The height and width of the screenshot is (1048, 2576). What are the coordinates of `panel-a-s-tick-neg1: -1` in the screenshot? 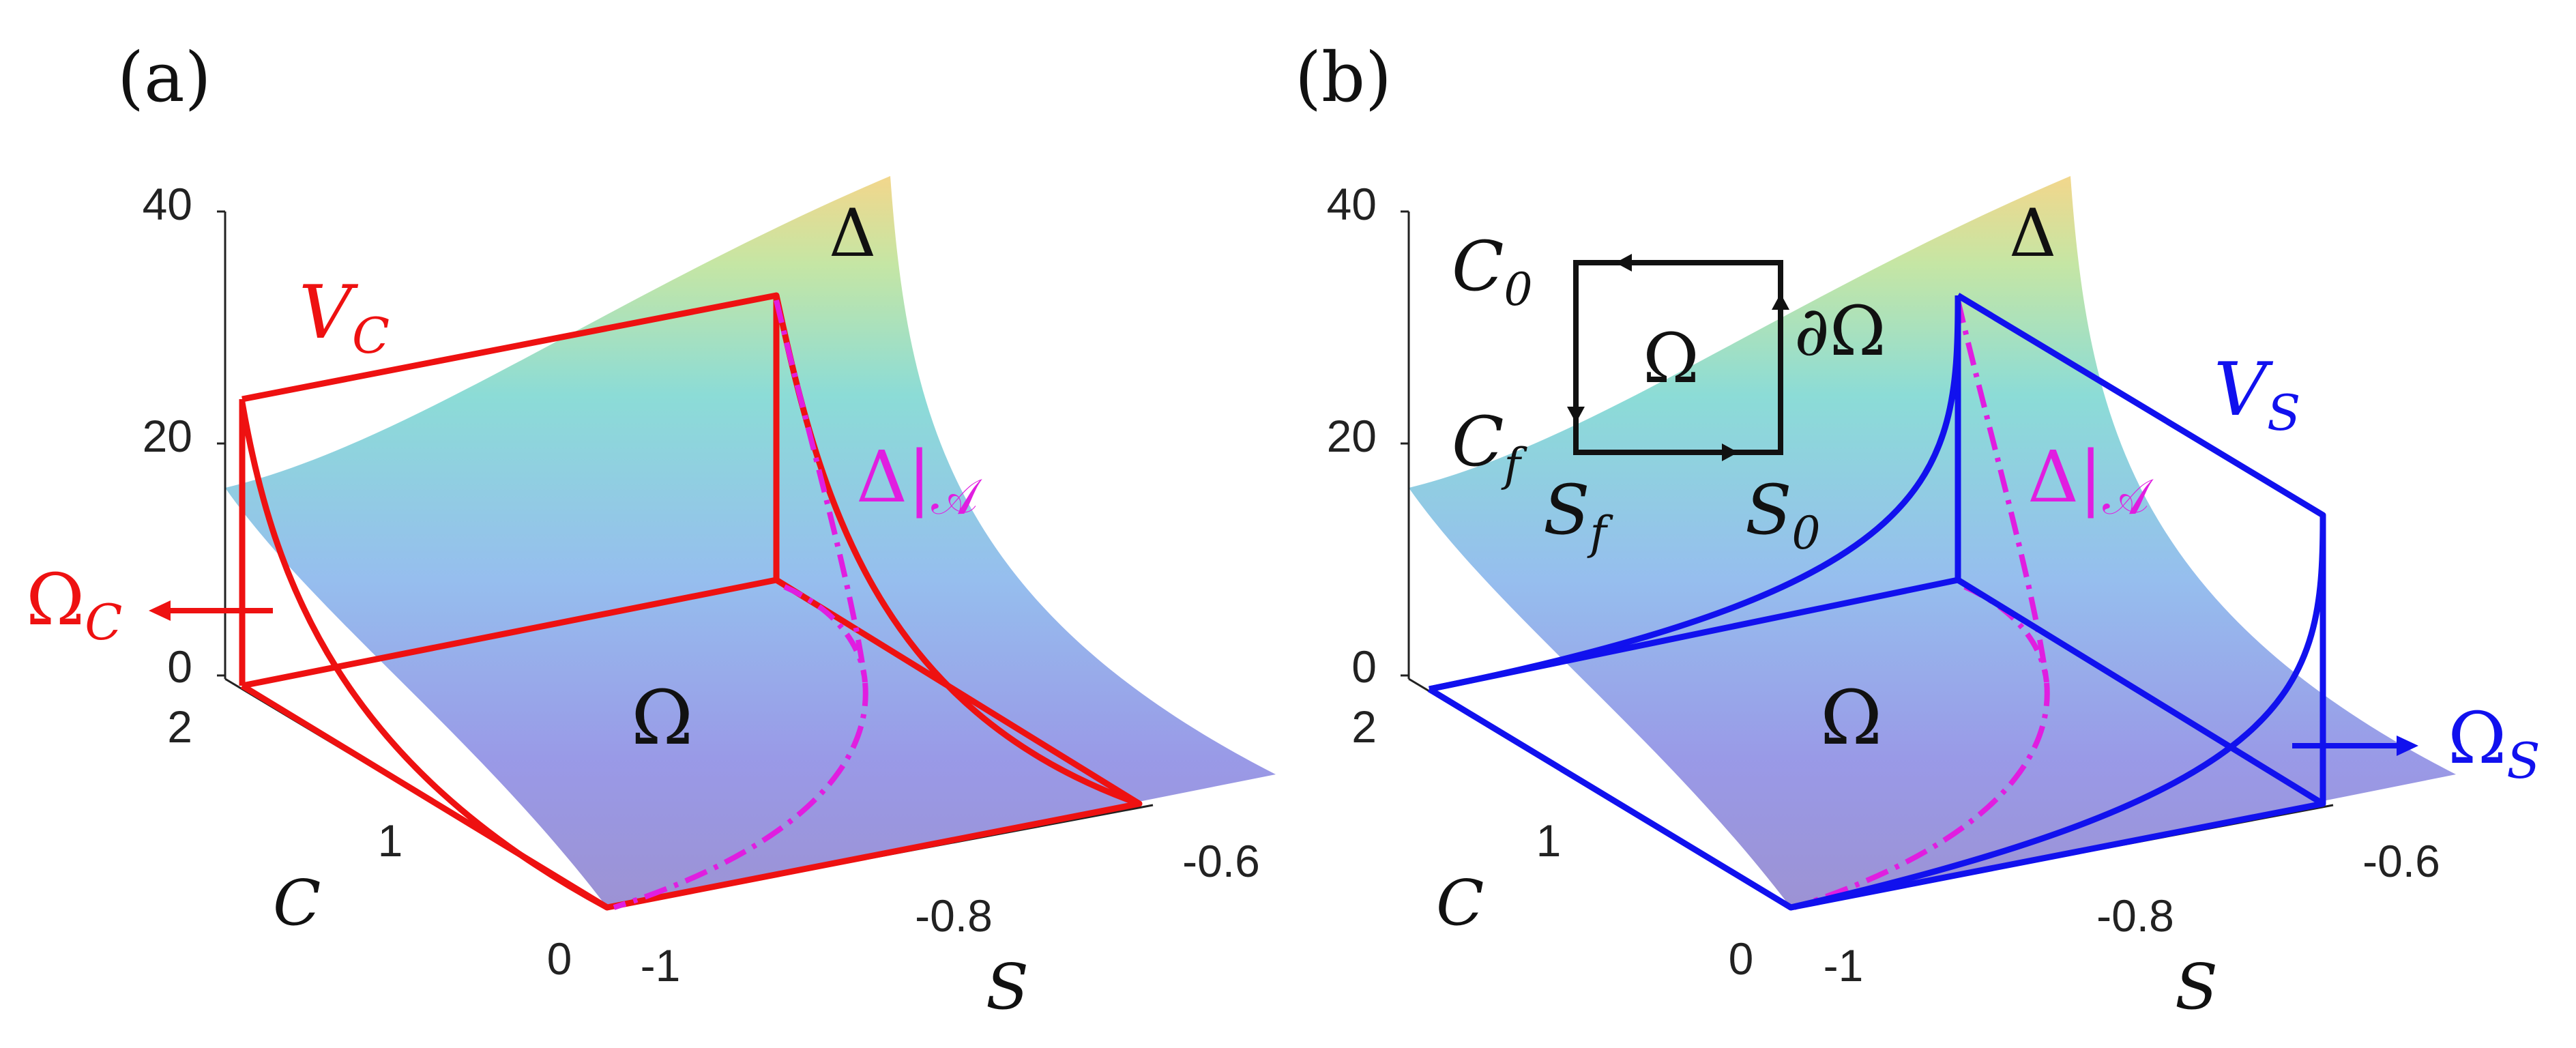 It's located at (661, 965).